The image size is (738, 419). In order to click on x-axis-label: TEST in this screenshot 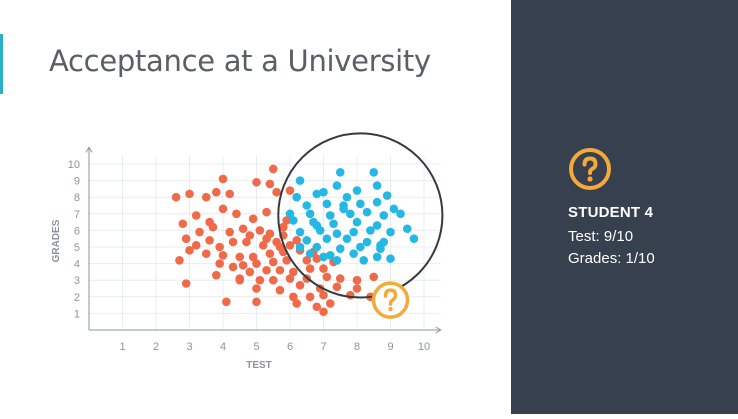, I will do `click(259, 365)`.